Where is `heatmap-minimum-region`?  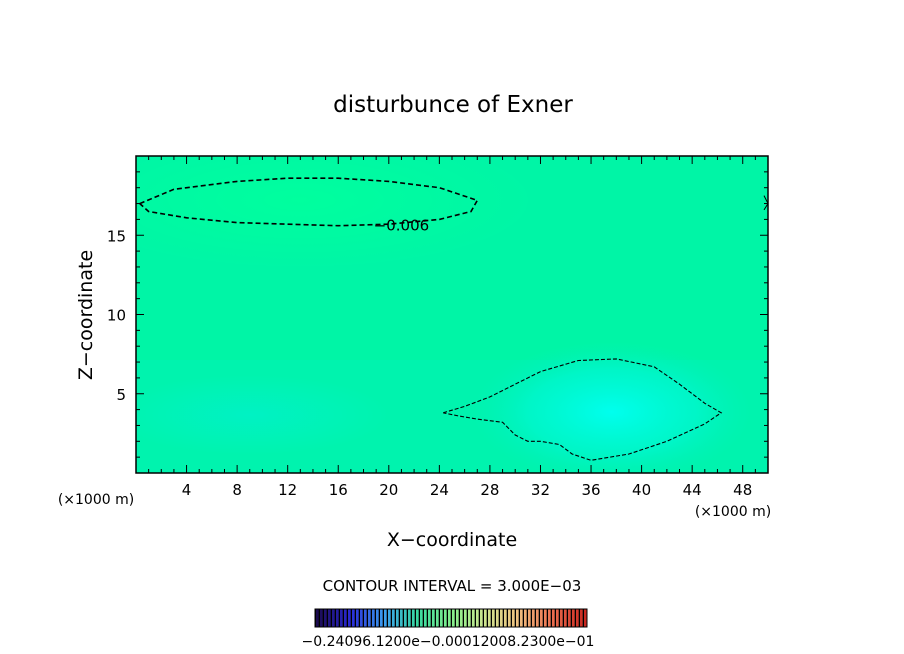
heatmap-minimum-region is located at coordinates (612, 407).